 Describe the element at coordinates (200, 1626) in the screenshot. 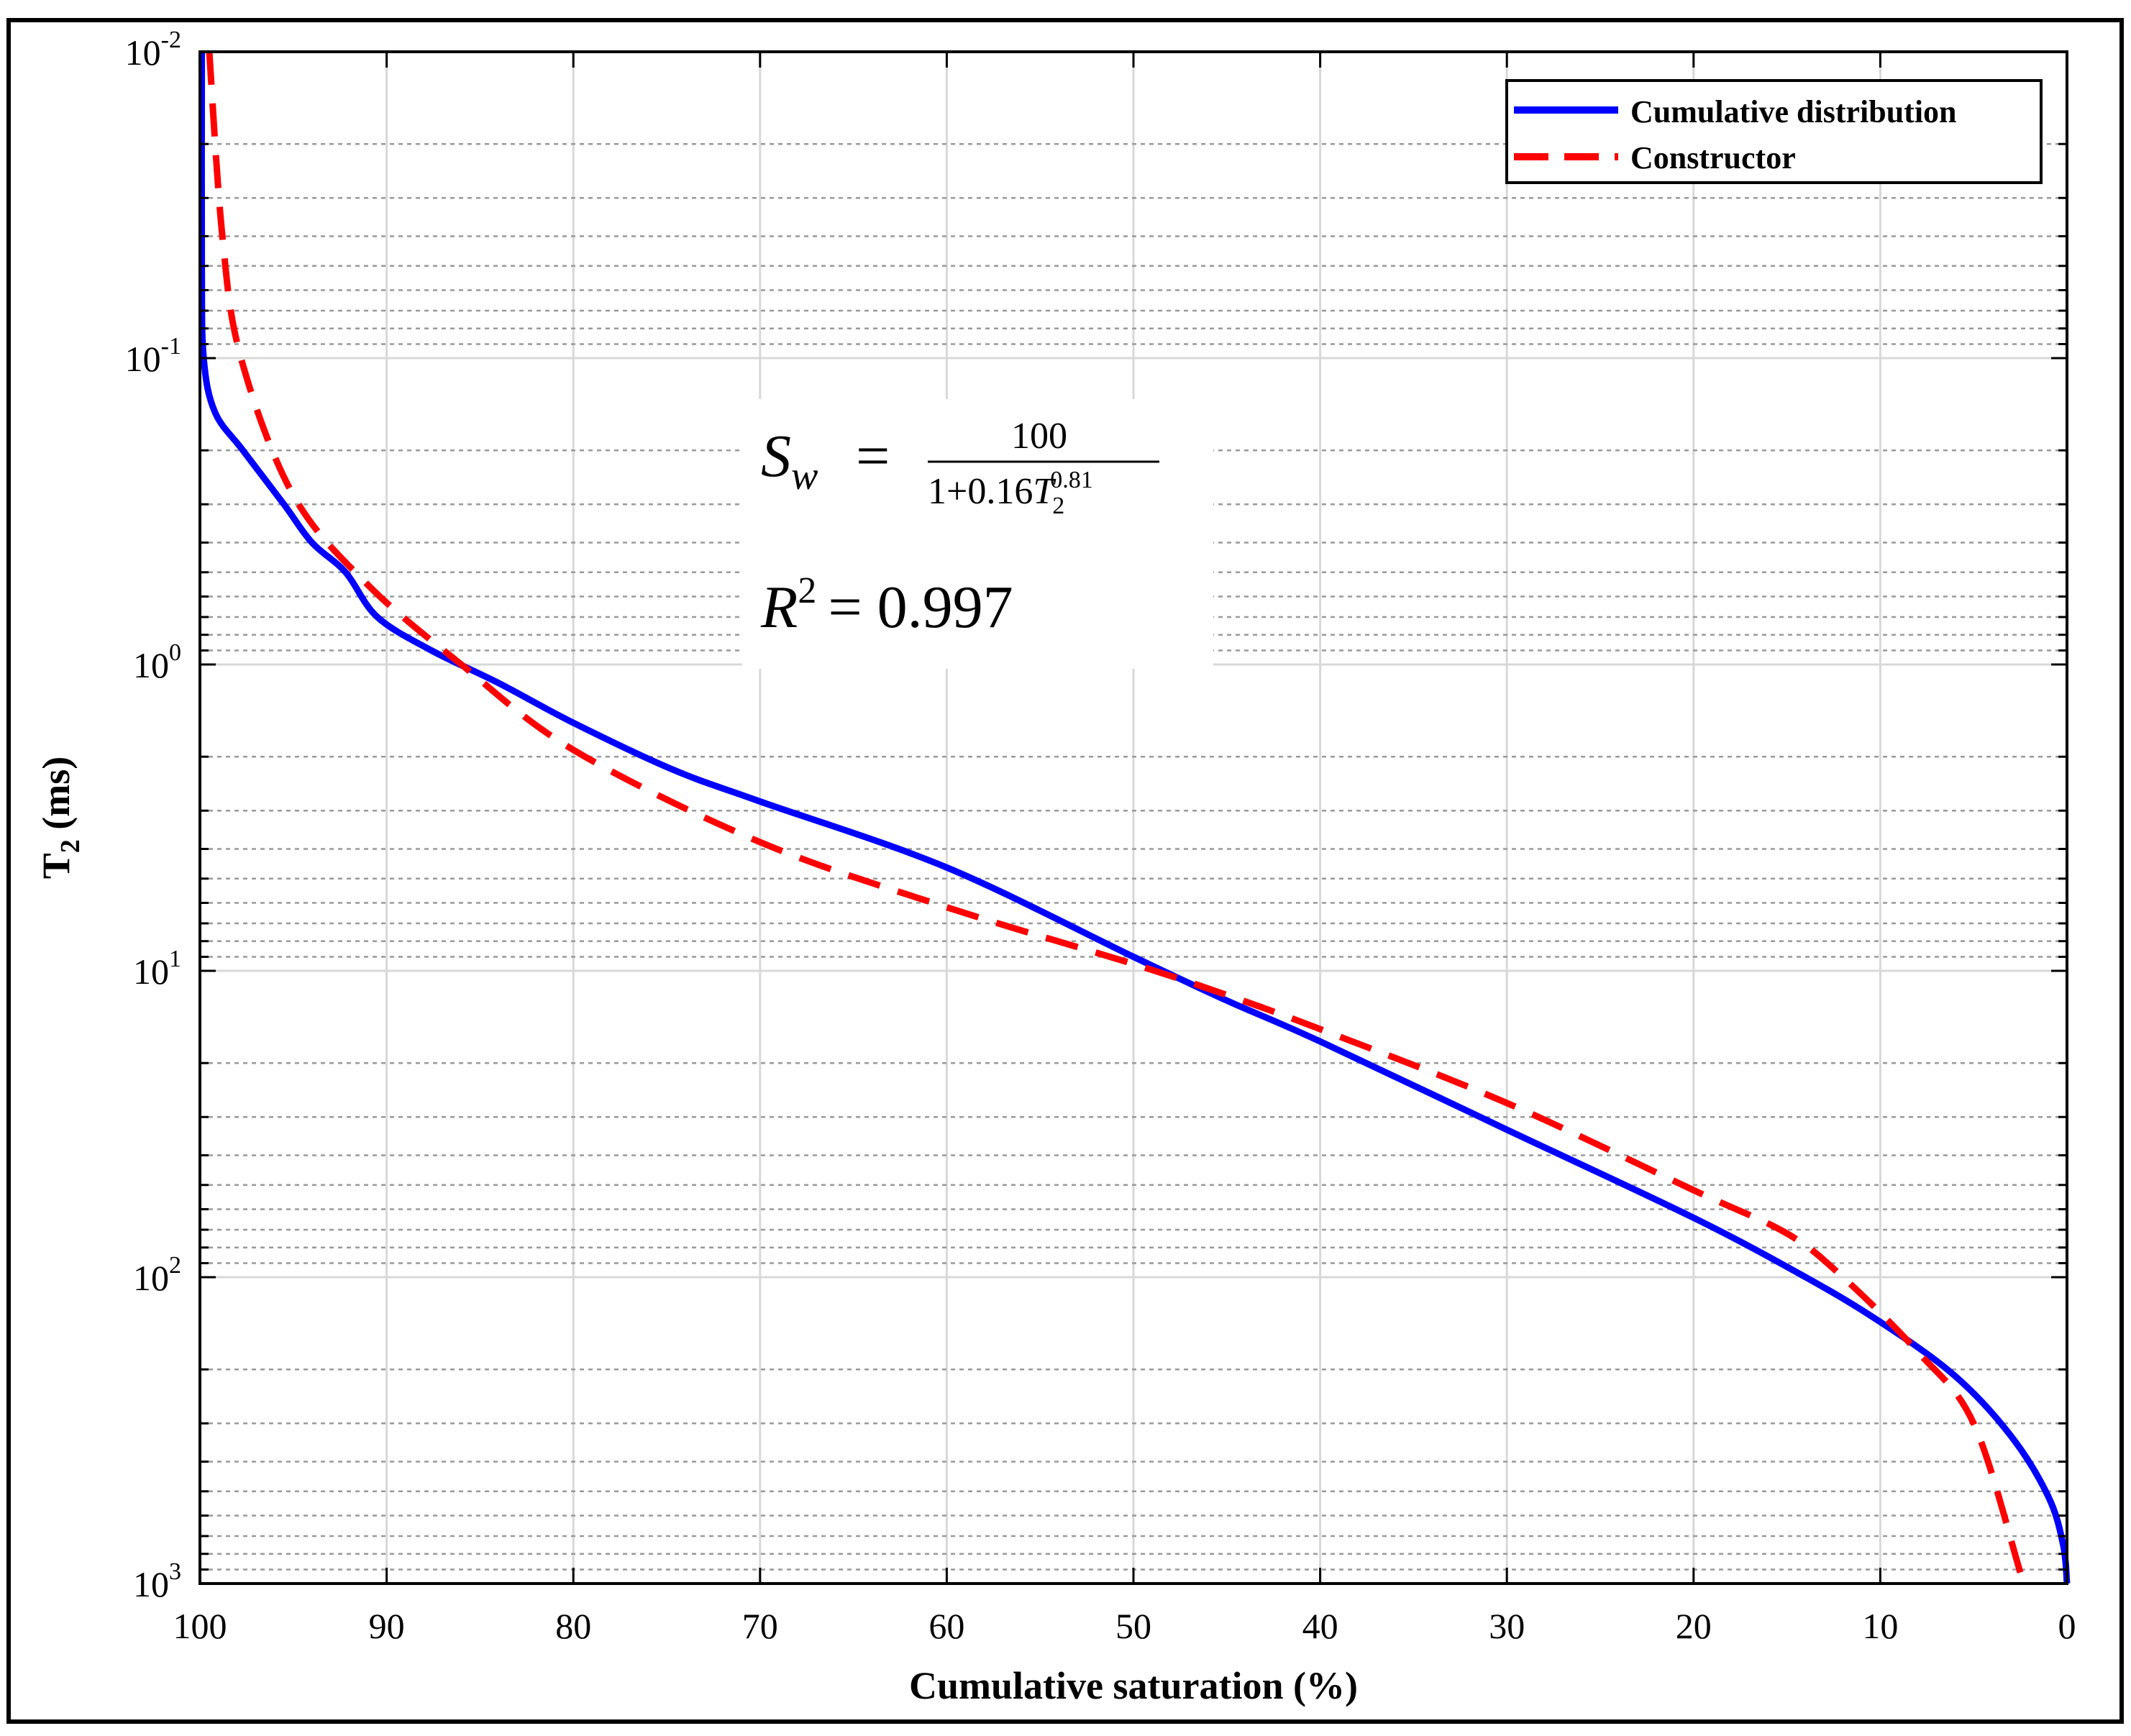

I see `x-tick-label: 100` at that location.